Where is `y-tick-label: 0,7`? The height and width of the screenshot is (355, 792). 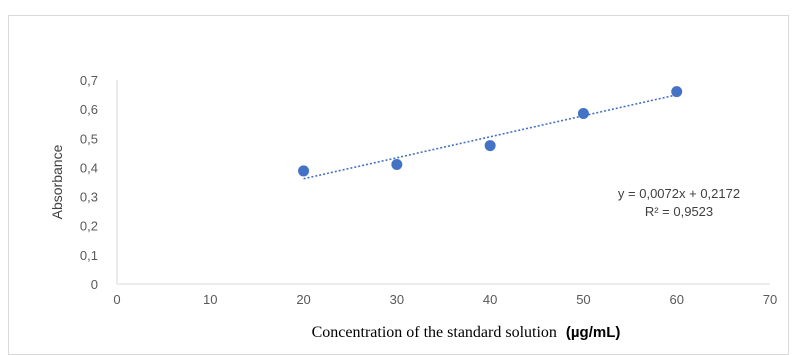 y-tick-label: 0,7 is located at coordinates (89, 80).